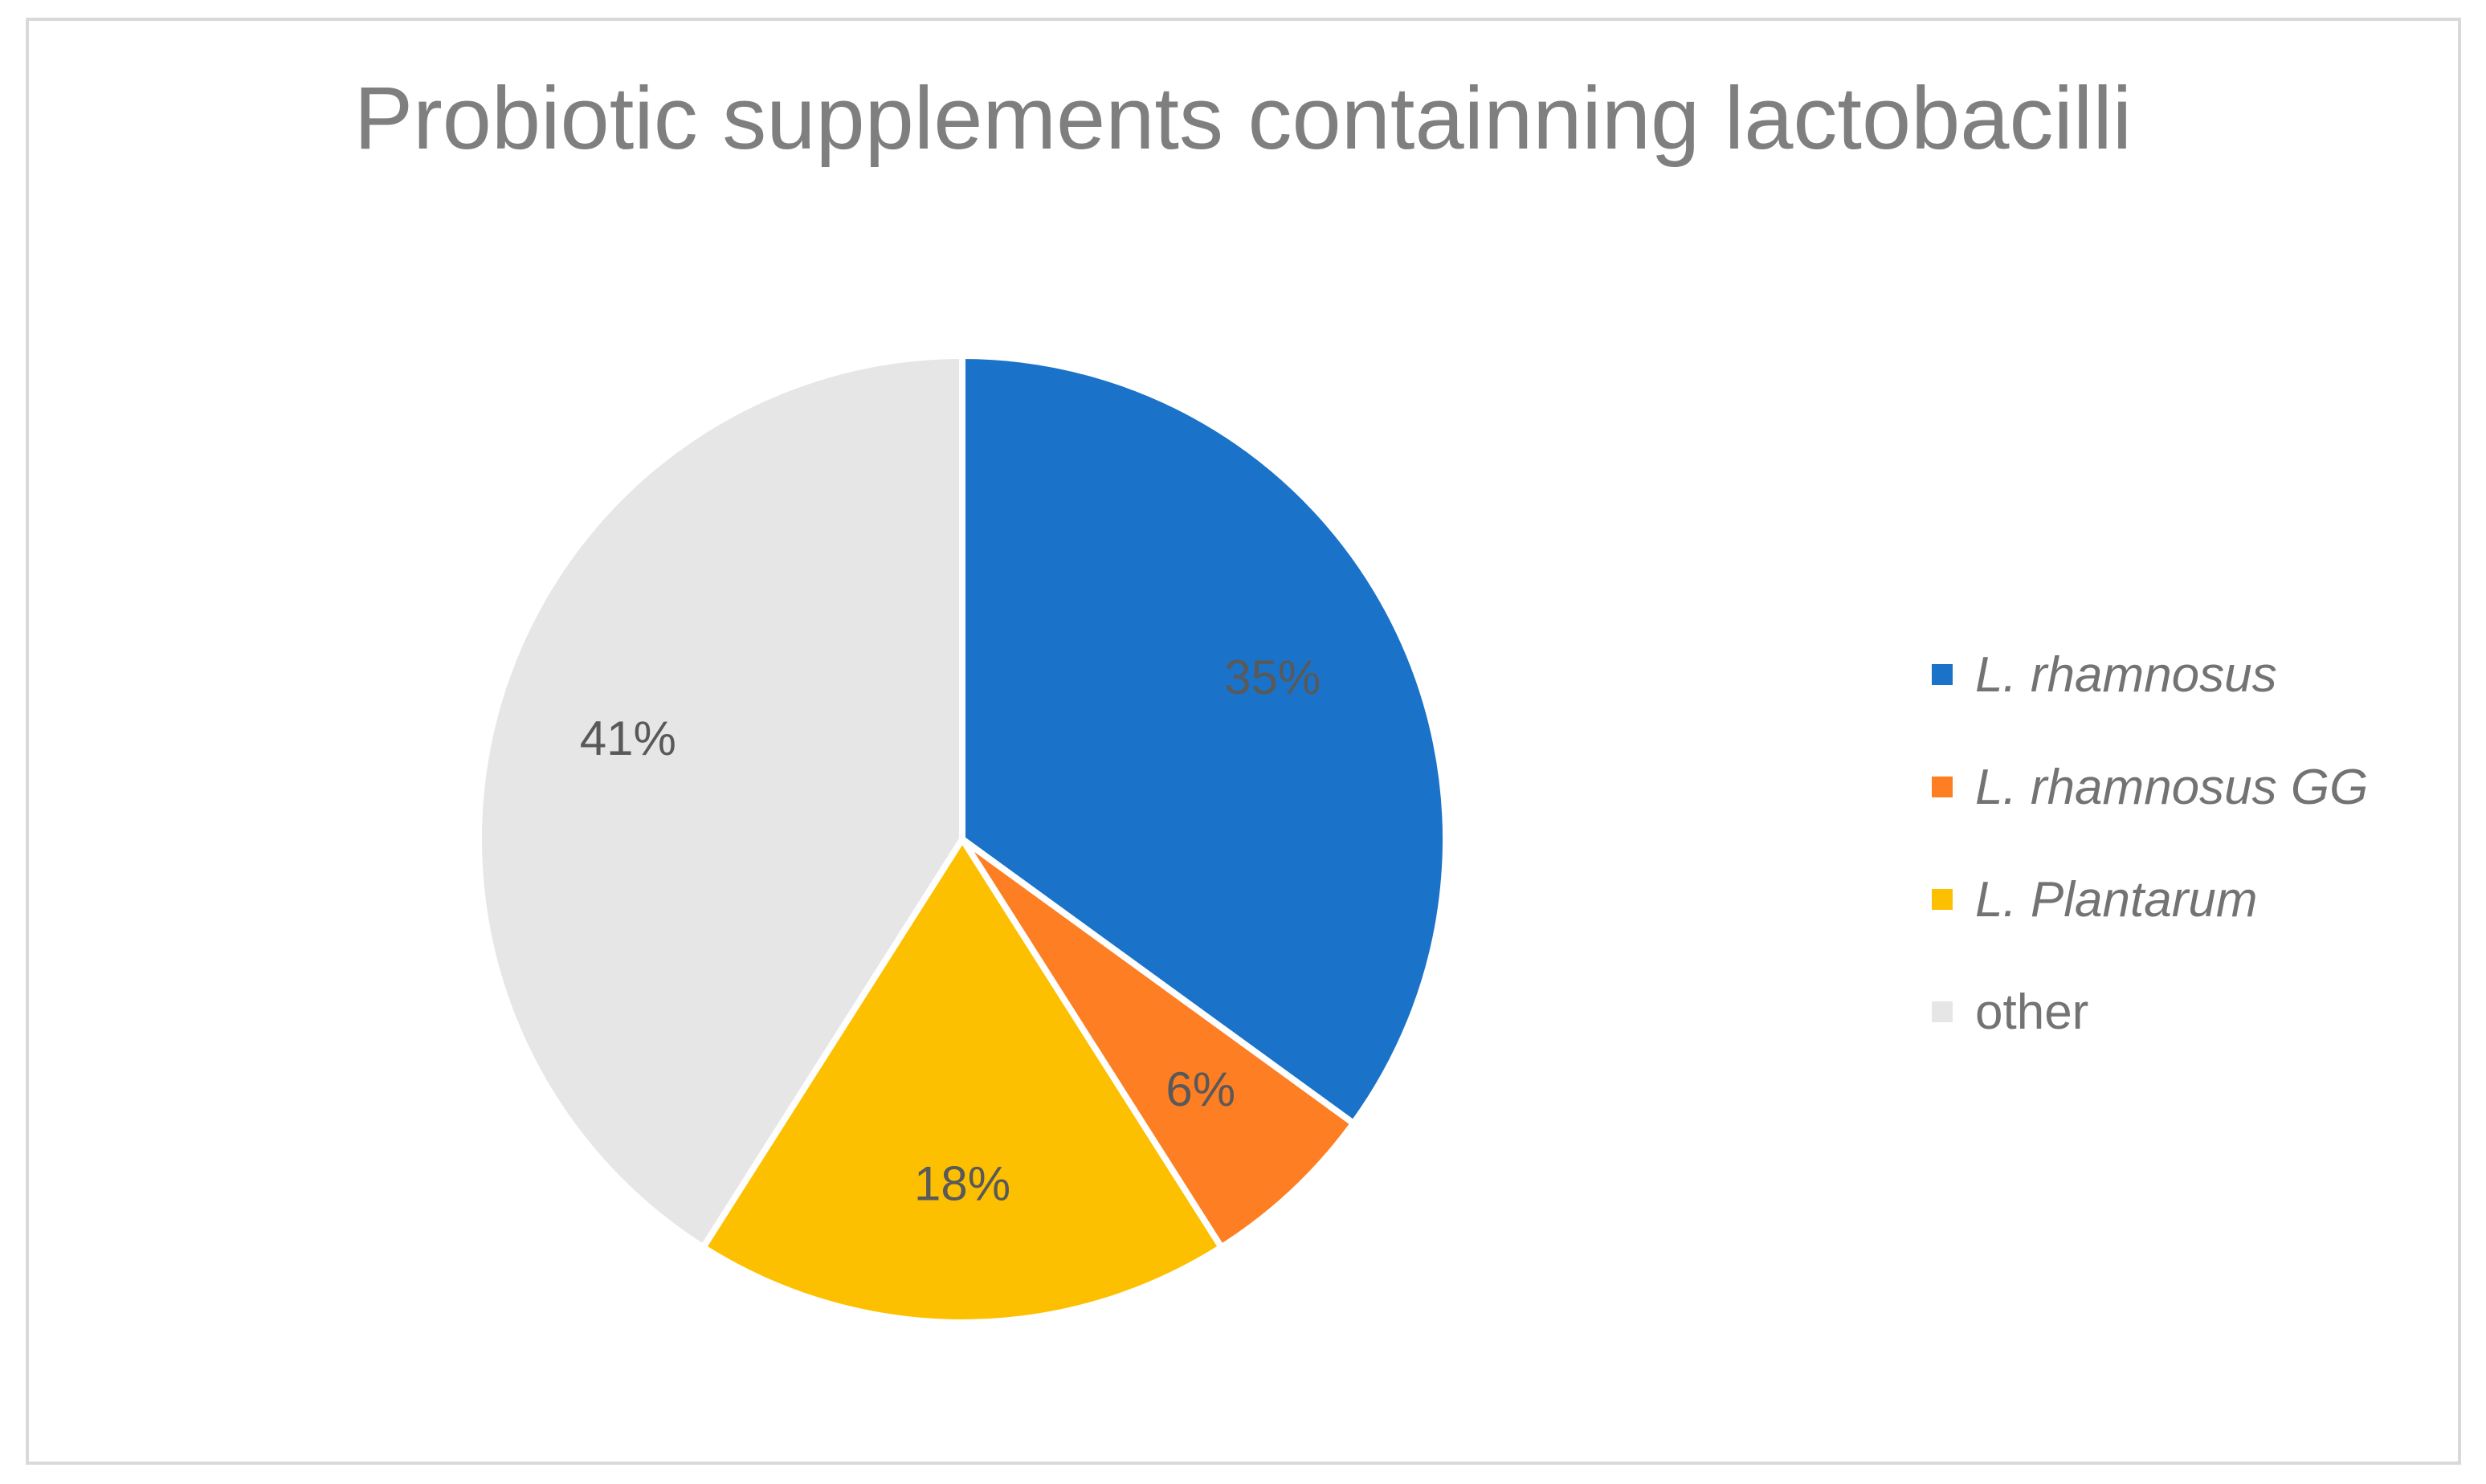 Image resolution: width=2486 pixels, height=1484 pixels. I want to click on data-label-l-plantarum: 18%, so click(962, 1183).